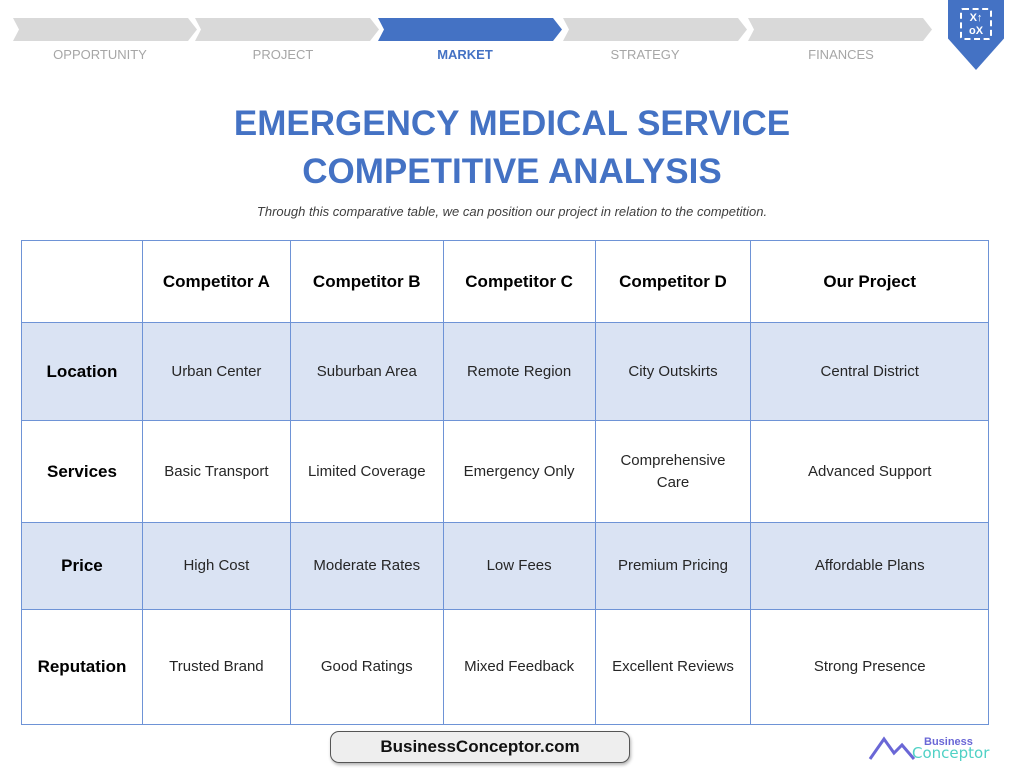 The height and width of the screenshot is (768, 1024). I want to click on step-label: STRATEGY, so click(645, 54).